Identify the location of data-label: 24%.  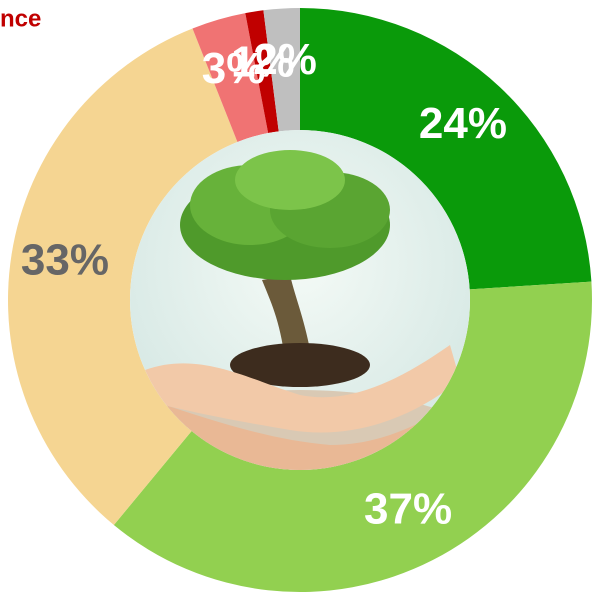
(463, 123).